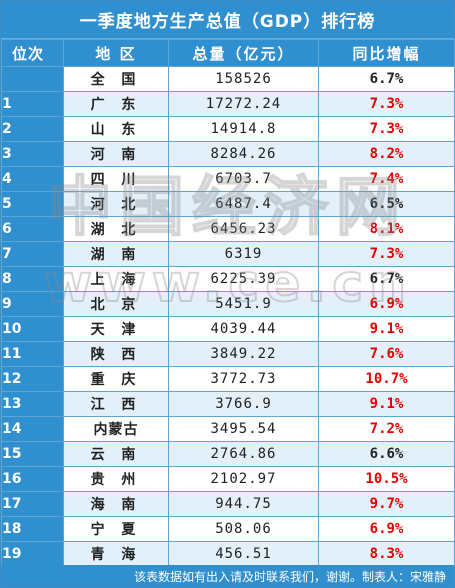  Describe the element at coordinates (227, 576) in the screenshot. I see `table-footer-note: 该表数据如有出入请及时联系我们，谢谢。制表人：宋雅静` at that location.